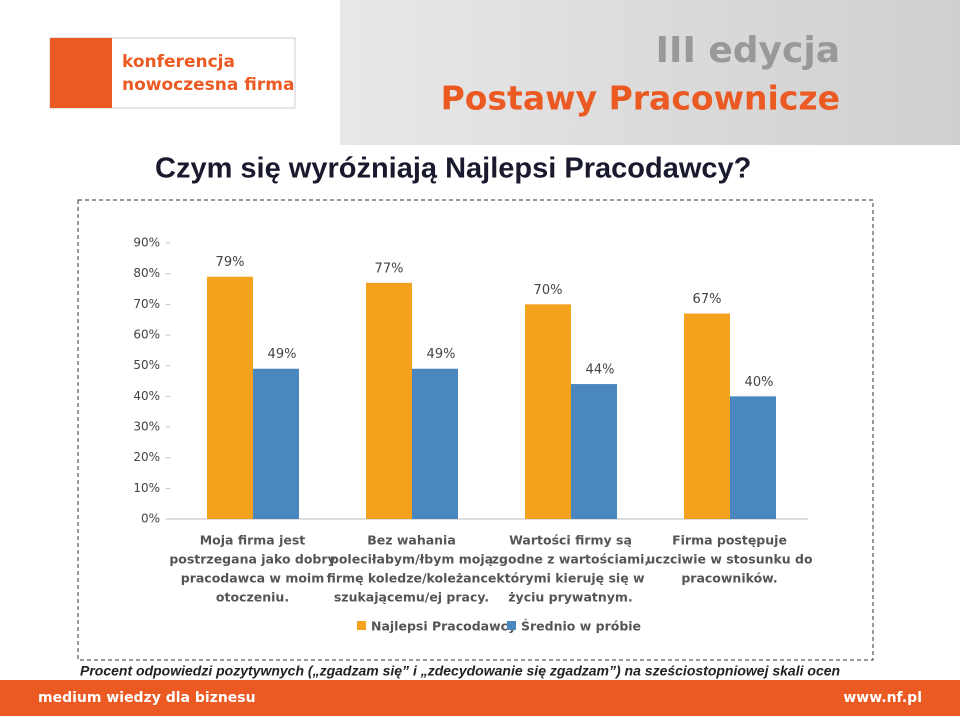 This screenshot has width=960, height=720. I want to click on x-tick-label: firmę koledze/koleżance, so click(412, 578).